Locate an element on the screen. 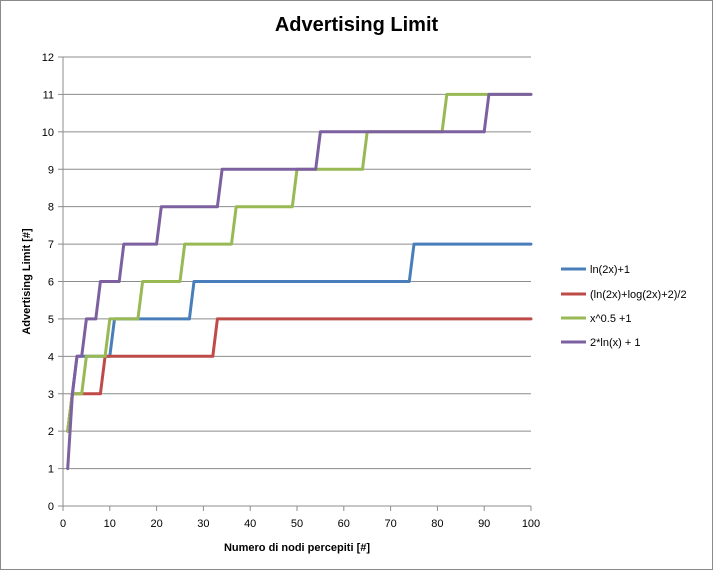 This screenshot has width=713, height=570. x-tick-label: 20 is located at coordinates (156, 524).